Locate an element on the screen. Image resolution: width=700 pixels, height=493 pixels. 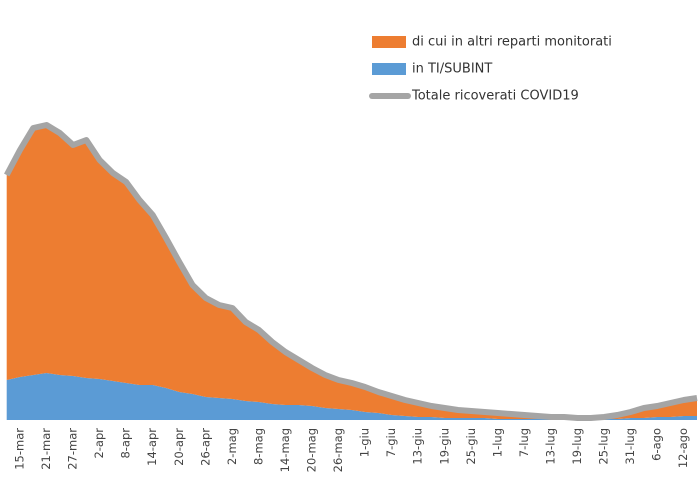
x-tick-label: 1-lug is located at coordinates (497, 442).